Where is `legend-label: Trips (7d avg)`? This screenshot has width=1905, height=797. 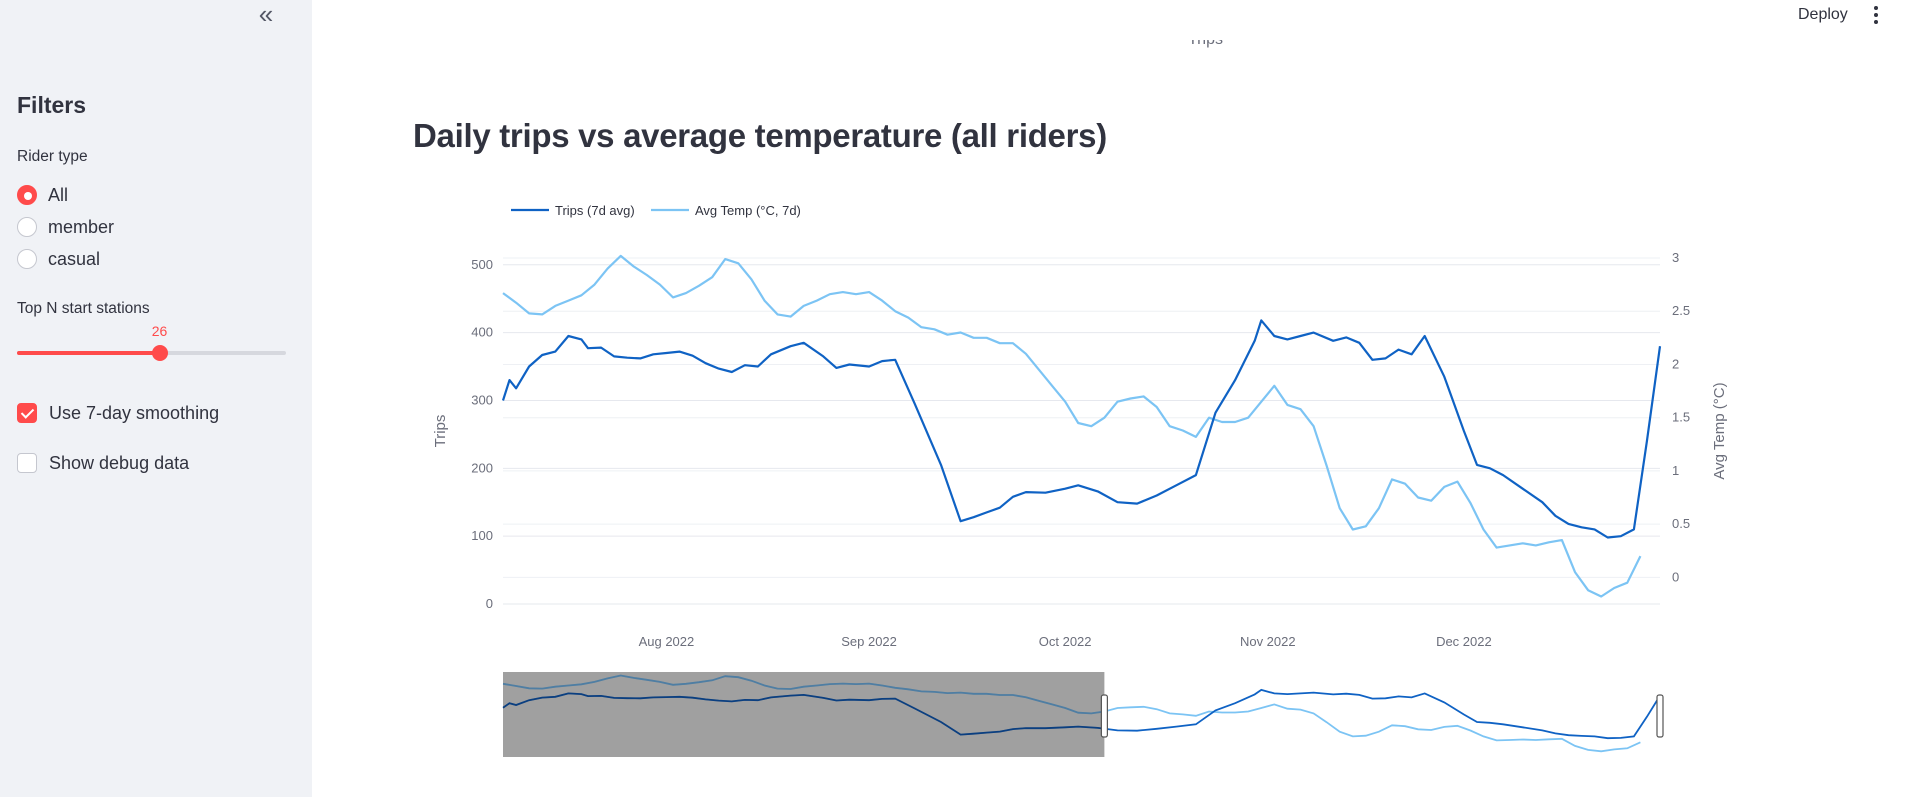
legend-label: Trips (7d avg) is located at coordinates (595, 210).